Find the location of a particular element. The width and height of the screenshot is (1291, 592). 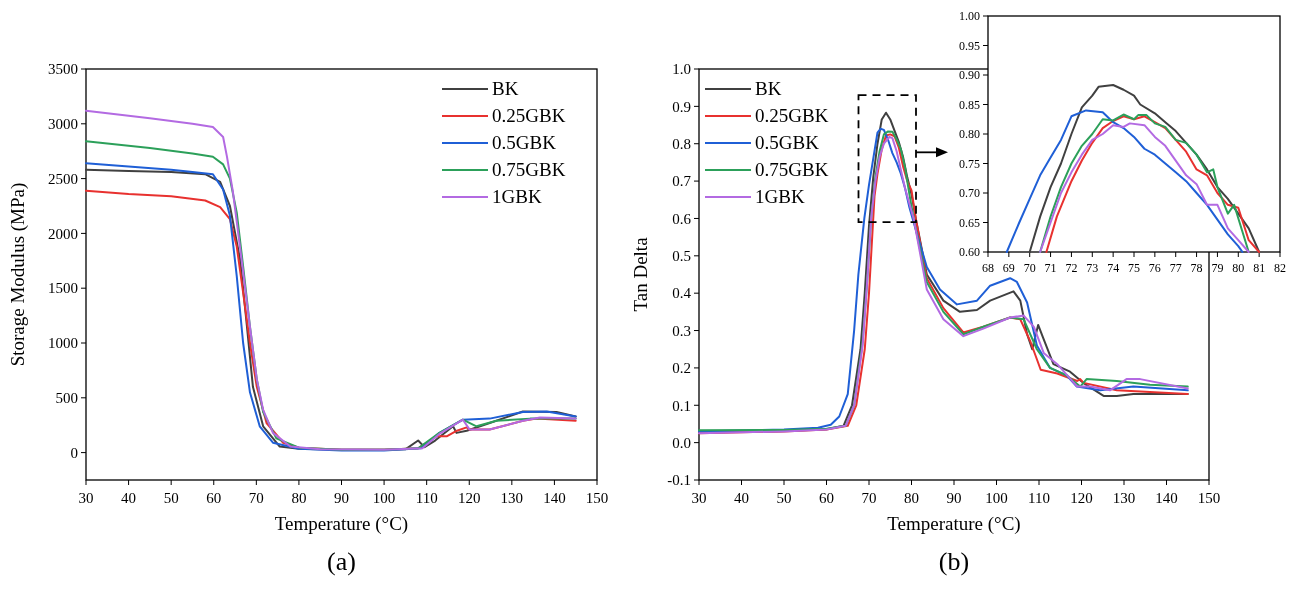

x-tick-label: 74 is located at coordinates (1113, 268).